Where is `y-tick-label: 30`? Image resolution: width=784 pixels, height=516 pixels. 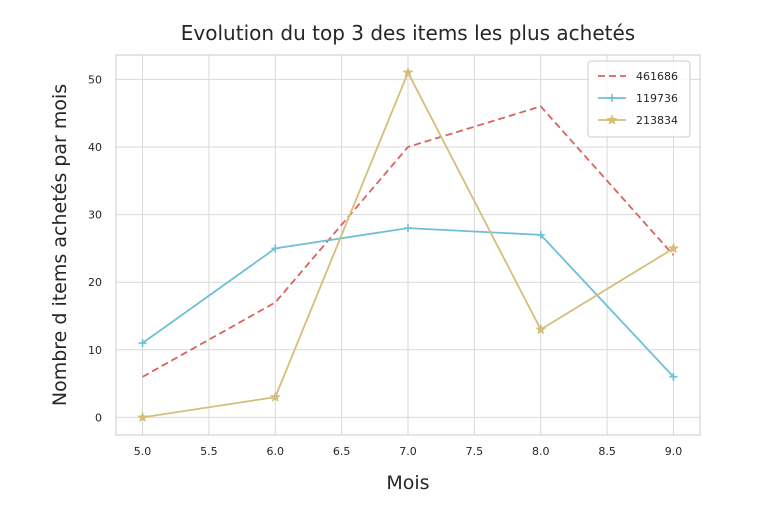
y-tick-label: 30 is located at coordinates (95, 215).